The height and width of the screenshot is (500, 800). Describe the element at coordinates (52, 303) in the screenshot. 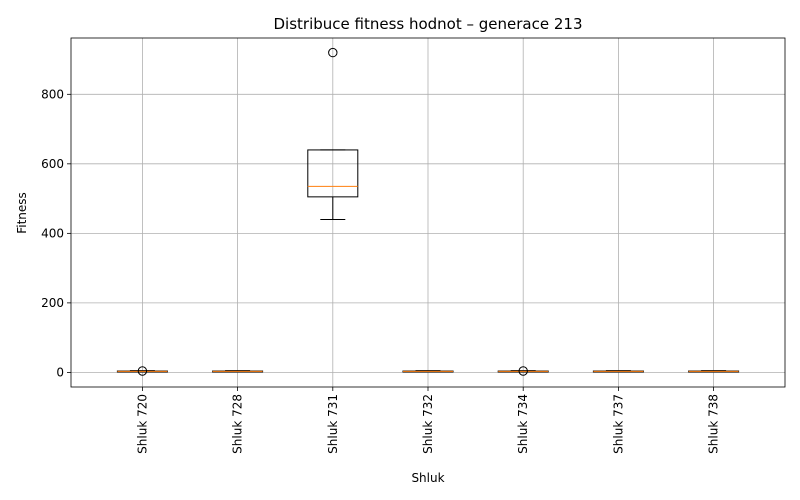

I see `y-tick-label: 200` at that location.